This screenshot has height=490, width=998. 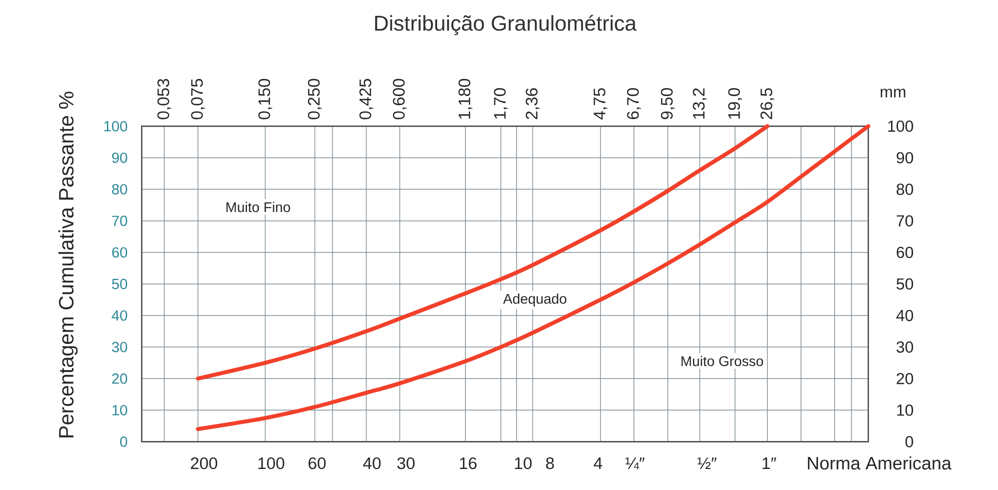 What do you see at coordinates (667, 104) in the screenshot?
I see `x-tick-label: 9,50` at bounding box center [667, 104].